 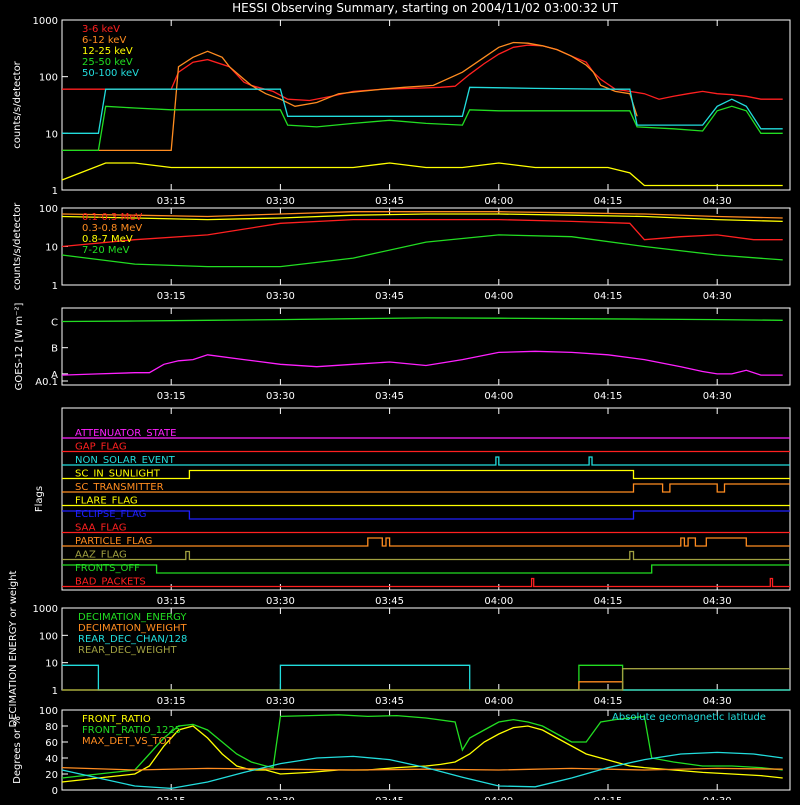 What do you see at coordinates (107, 62) in the screenshot?
I see `lightcurves-legend-entry: 25-50 keV` at bounding box center [107, 62].